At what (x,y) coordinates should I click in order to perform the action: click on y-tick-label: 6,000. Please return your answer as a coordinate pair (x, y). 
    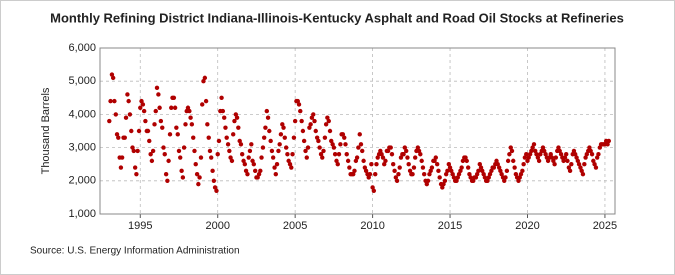
    Looking at the image, I should click on (82, 48).